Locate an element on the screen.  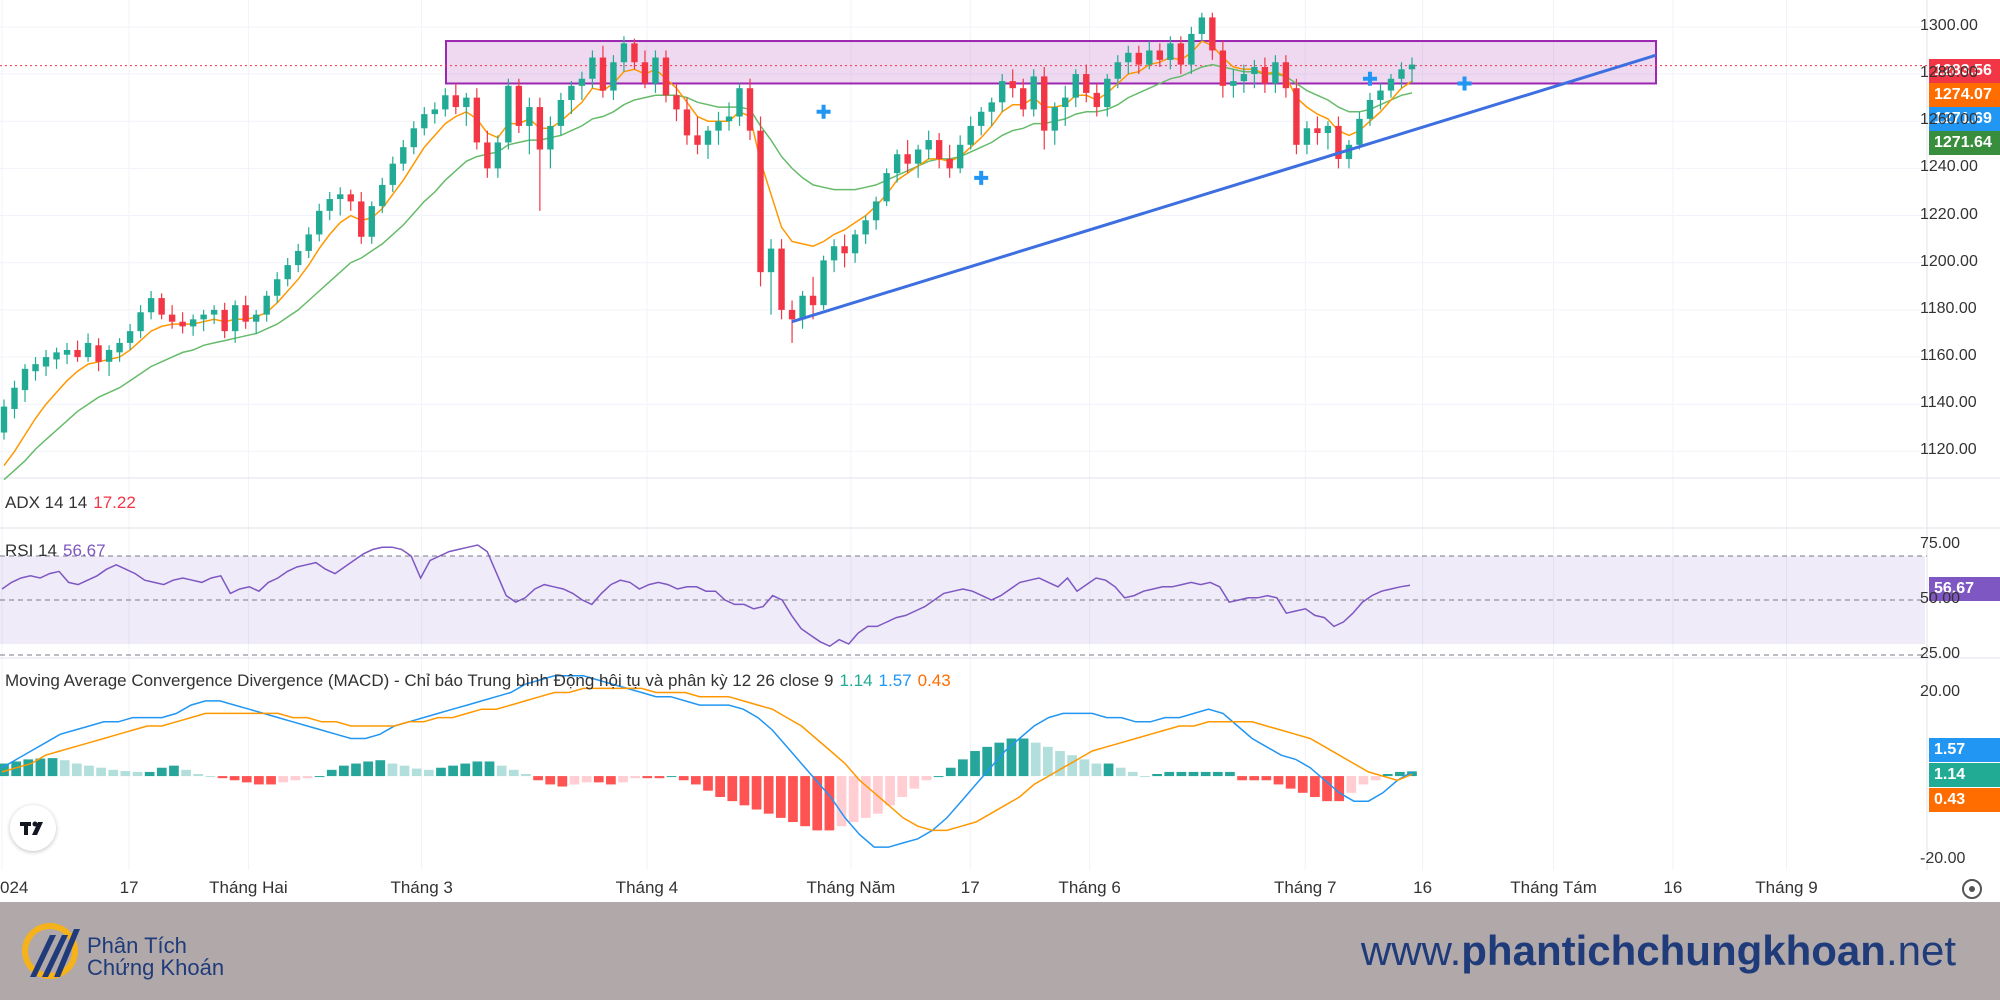
rsi-tick-label: 50.00 is located at coordinates (1940, 598).